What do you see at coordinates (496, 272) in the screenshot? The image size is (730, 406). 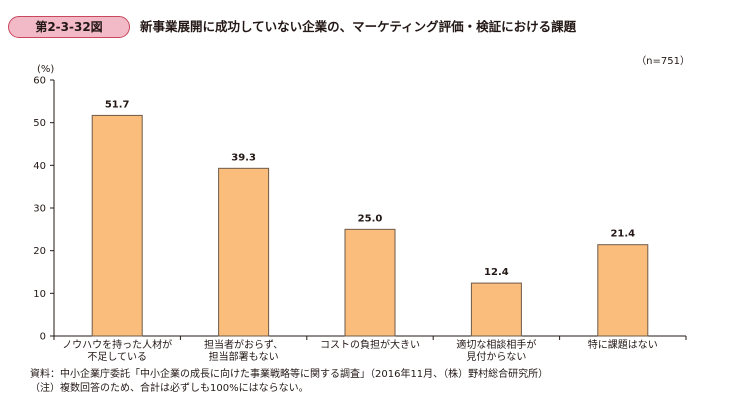 I see `data-label: 12.4` at bounding box center [496, 272].